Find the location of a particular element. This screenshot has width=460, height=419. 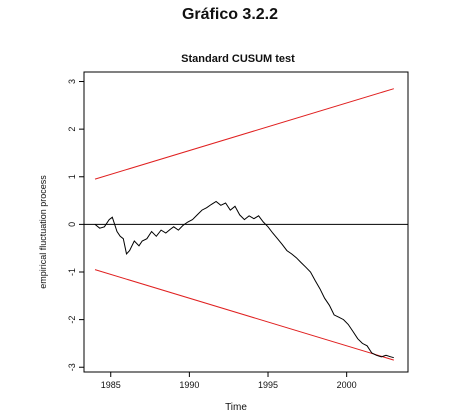

x-tick-label: 1990 is located at coordinates (189, 385).